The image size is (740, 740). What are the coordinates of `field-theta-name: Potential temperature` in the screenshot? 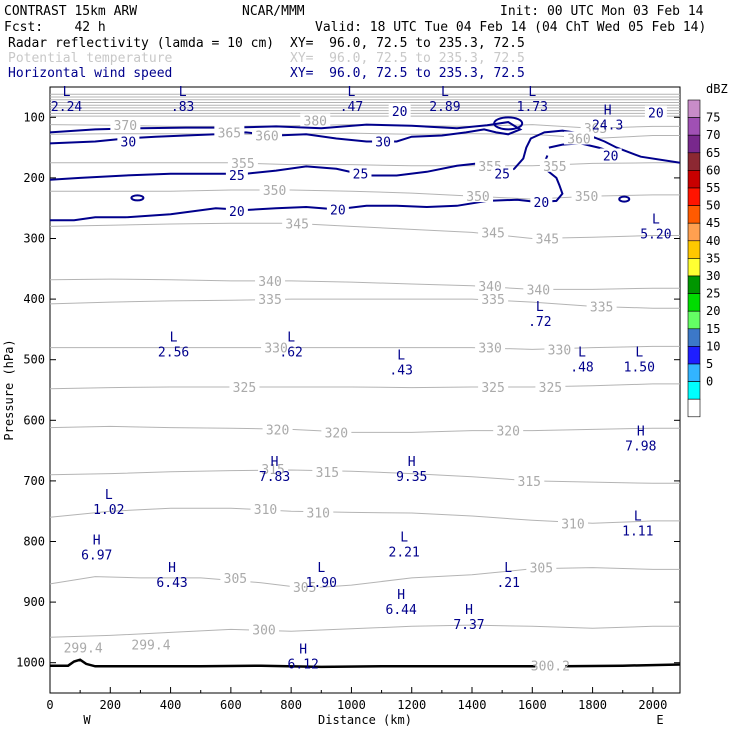 It's located at (90, 58).